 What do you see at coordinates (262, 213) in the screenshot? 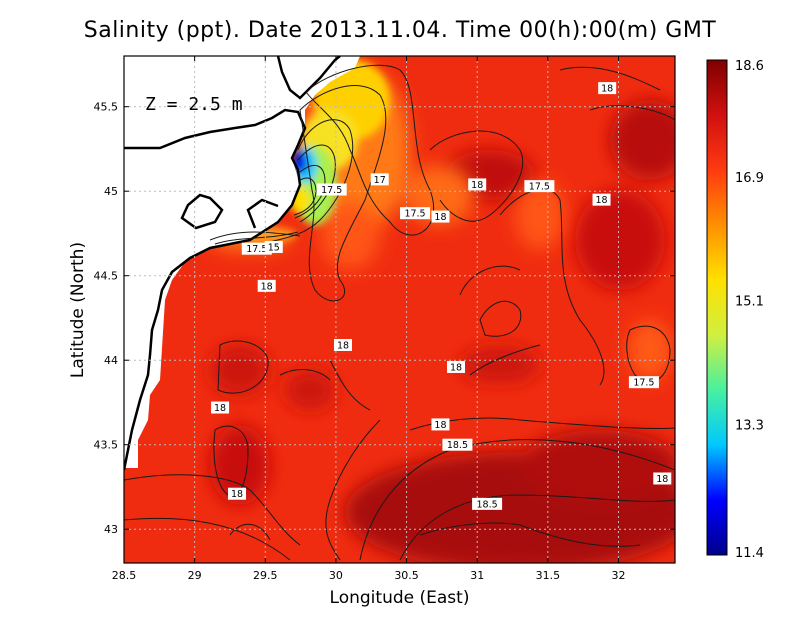
I see `lagoon-outline` at bounding box center [262, 213].